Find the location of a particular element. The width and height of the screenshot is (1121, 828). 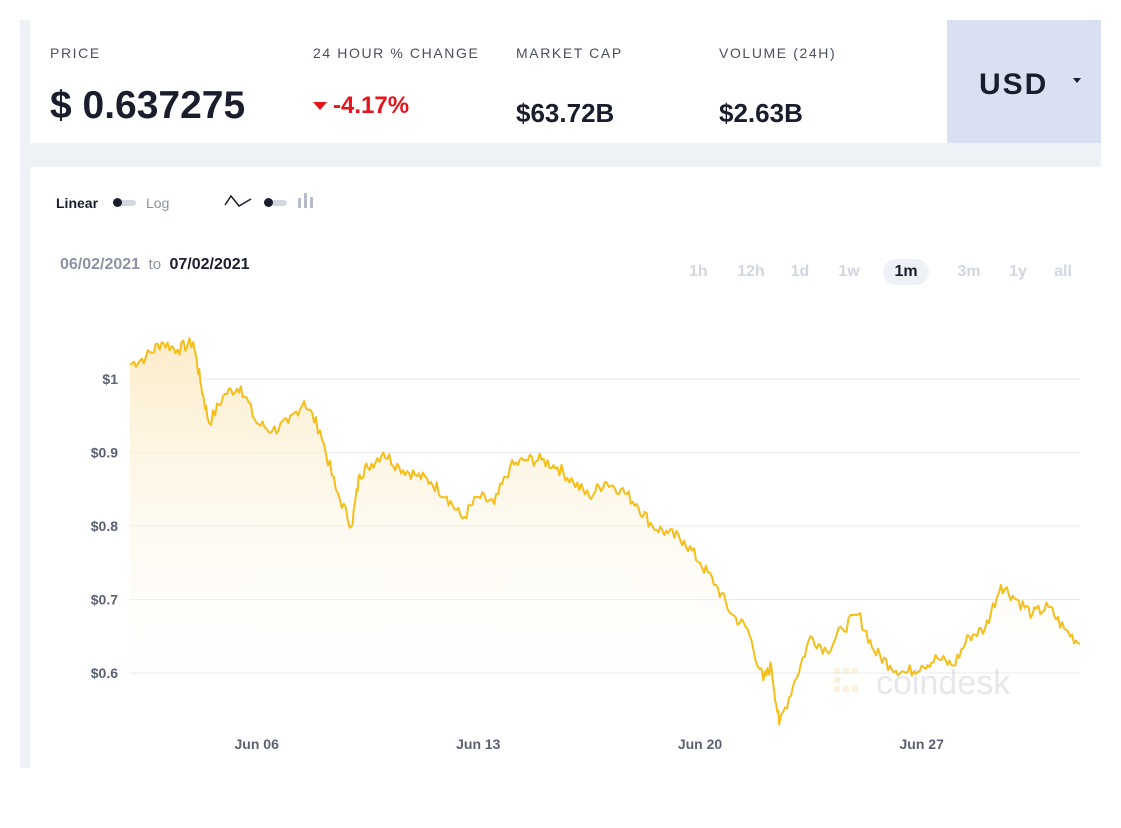

currency-label: USD is located at coordinates (1014, 84).